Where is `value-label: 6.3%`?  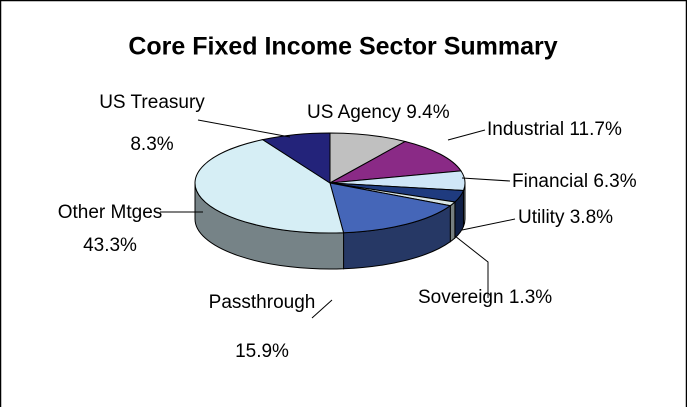 value-label: 6.3% is located at coordinates (614, 181).